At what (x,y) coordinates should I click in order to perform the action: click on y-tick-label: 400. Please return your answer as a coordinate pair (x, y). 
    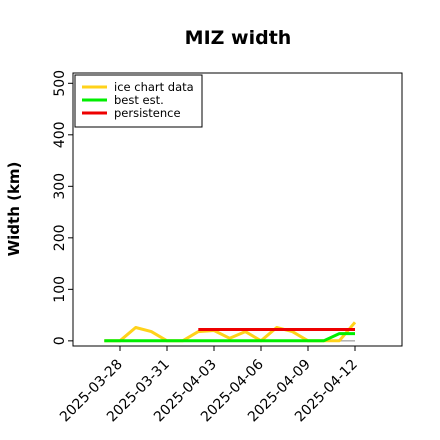
    Looking at the image, I should click on (60, 134).